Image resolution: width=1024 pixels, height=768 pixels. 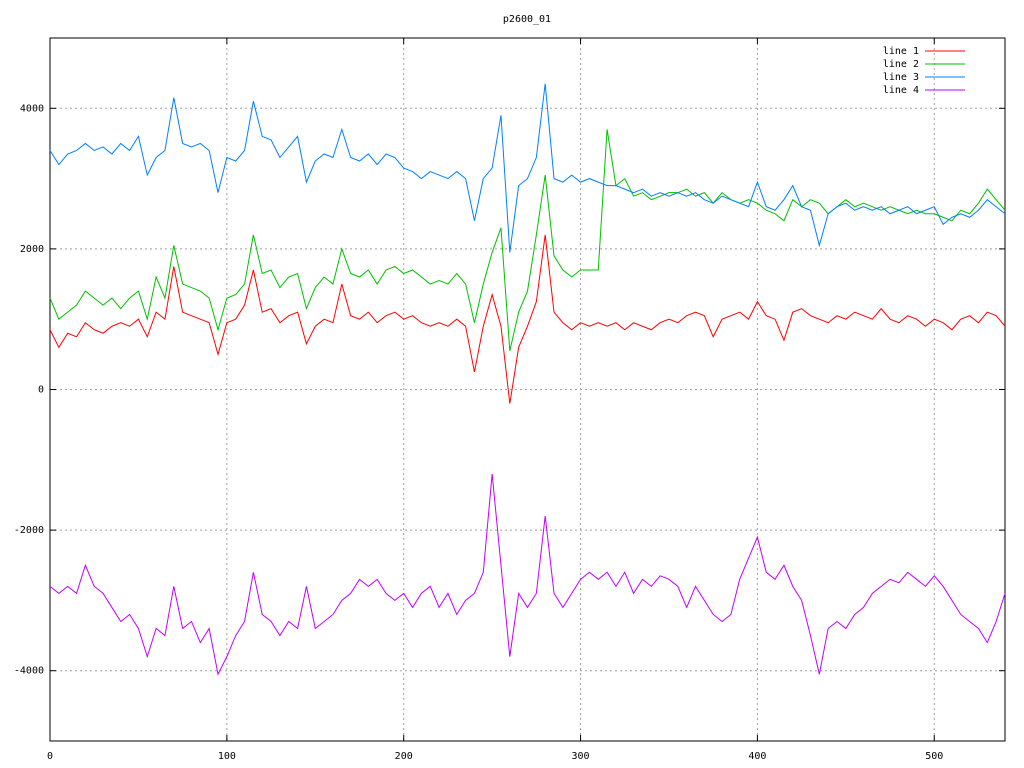 What do you see at coordinates (404, 756) in the screenshot?
I see `x-tick-label: 200` at bounding box center [404, 756].